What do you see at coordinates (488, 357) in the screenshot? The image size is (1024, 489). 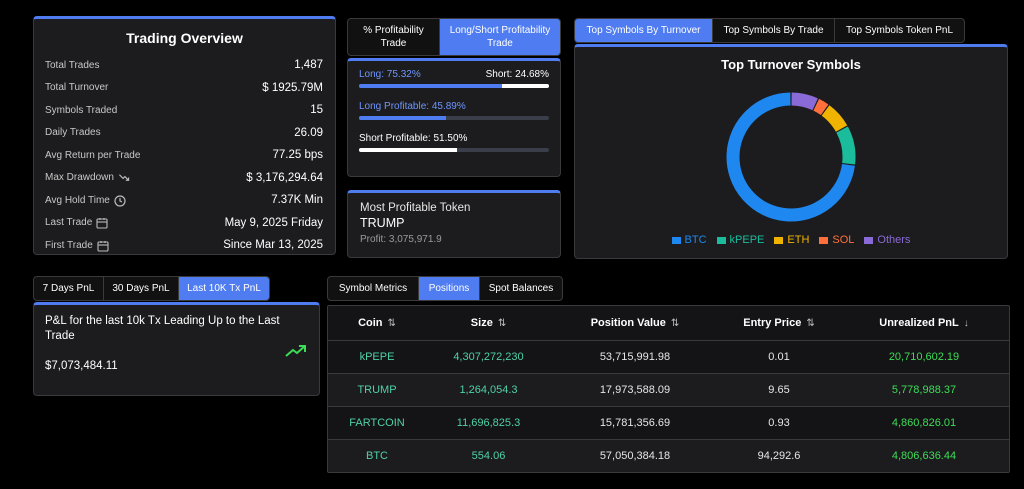 I see `table-cell: 4,307,272,230` at bounding box center [488, 357].